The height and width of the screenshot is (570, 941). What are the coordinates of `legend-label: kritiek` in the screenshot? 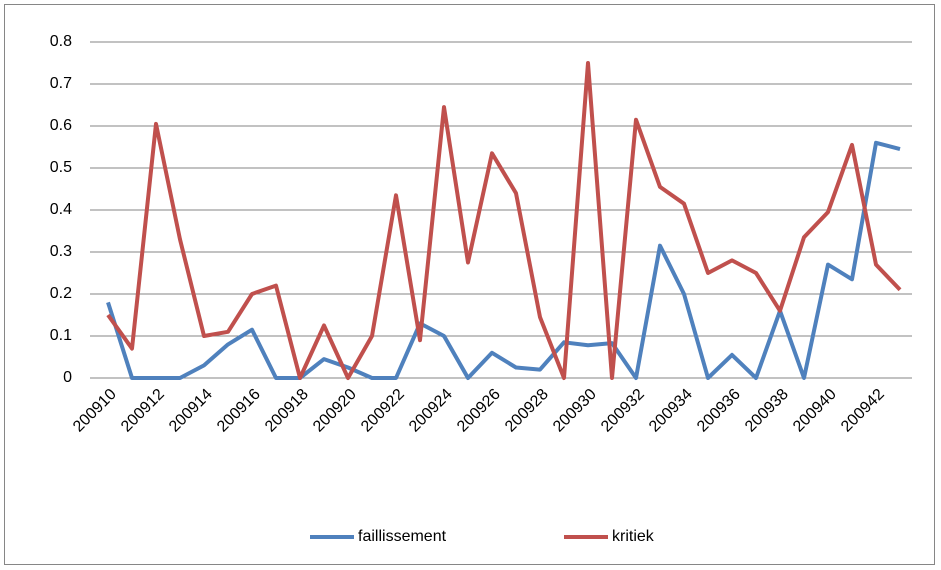 It's located at (633, 536).